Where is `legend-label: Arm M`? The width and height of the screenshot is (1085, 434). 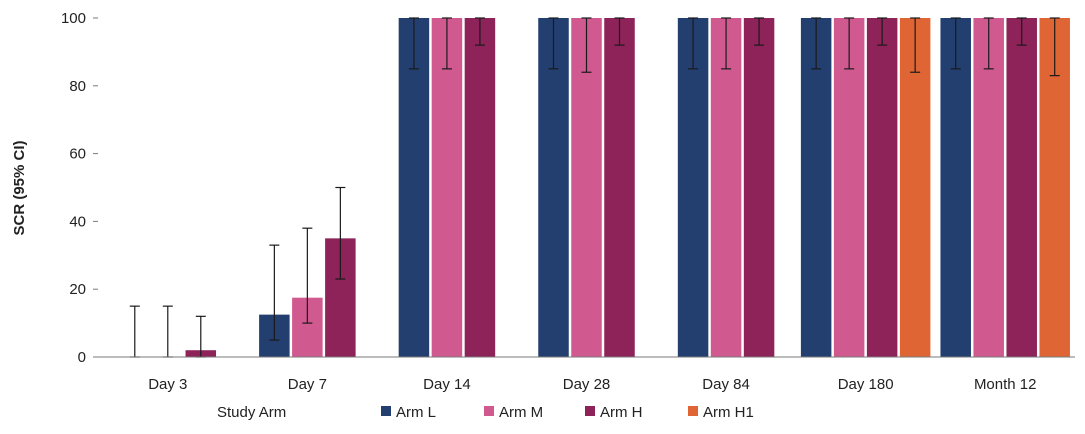 legend-label: Arm M is located at coordinates (521, 412).